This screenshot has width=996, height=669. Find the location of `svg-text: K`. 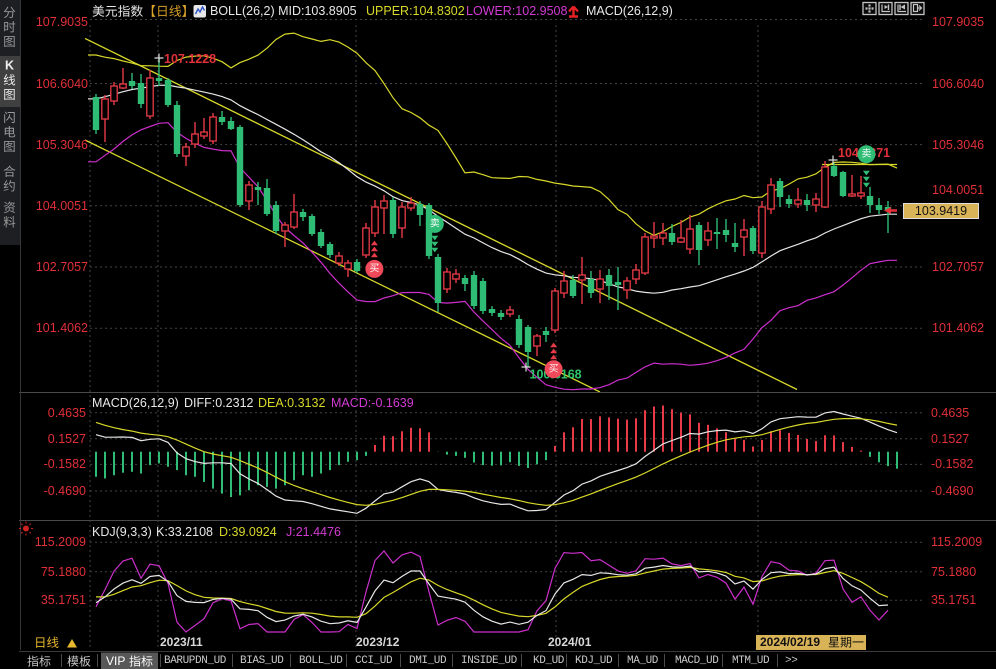

svg-text: K is located at coordinates (9, 66).